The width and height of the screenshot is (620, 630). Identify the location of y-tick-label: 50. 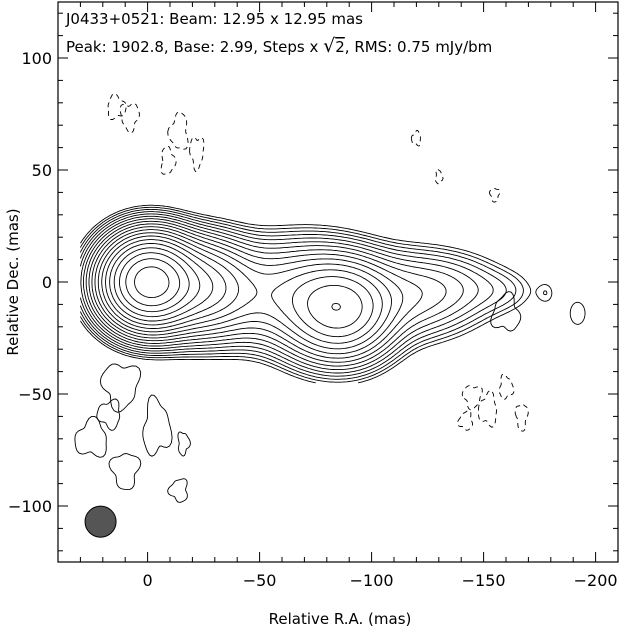
(42, 170).